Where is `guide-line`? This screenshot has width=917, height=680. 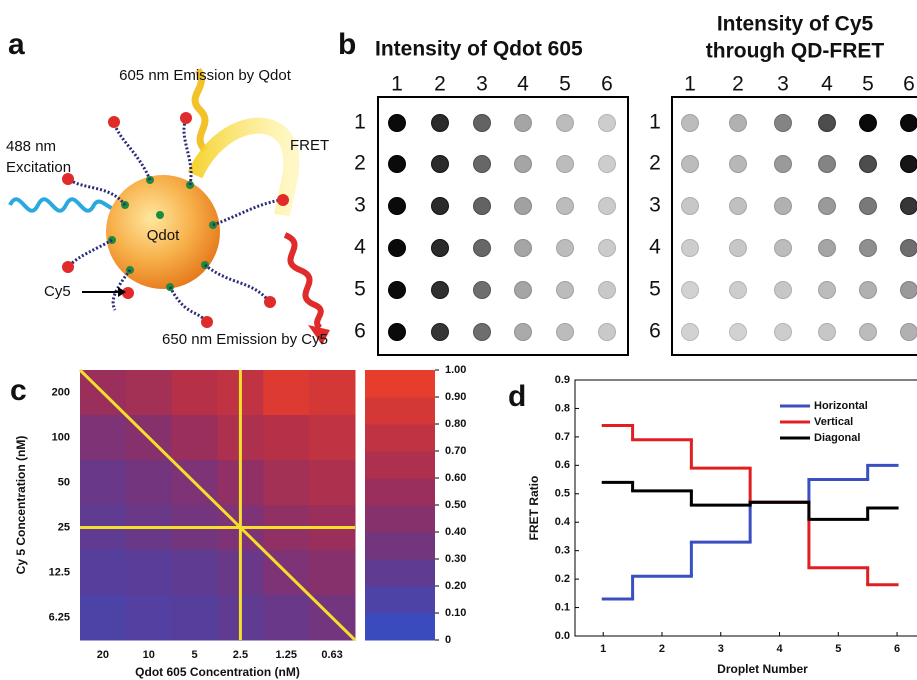
guide-line is located at coordinates (217, 505).